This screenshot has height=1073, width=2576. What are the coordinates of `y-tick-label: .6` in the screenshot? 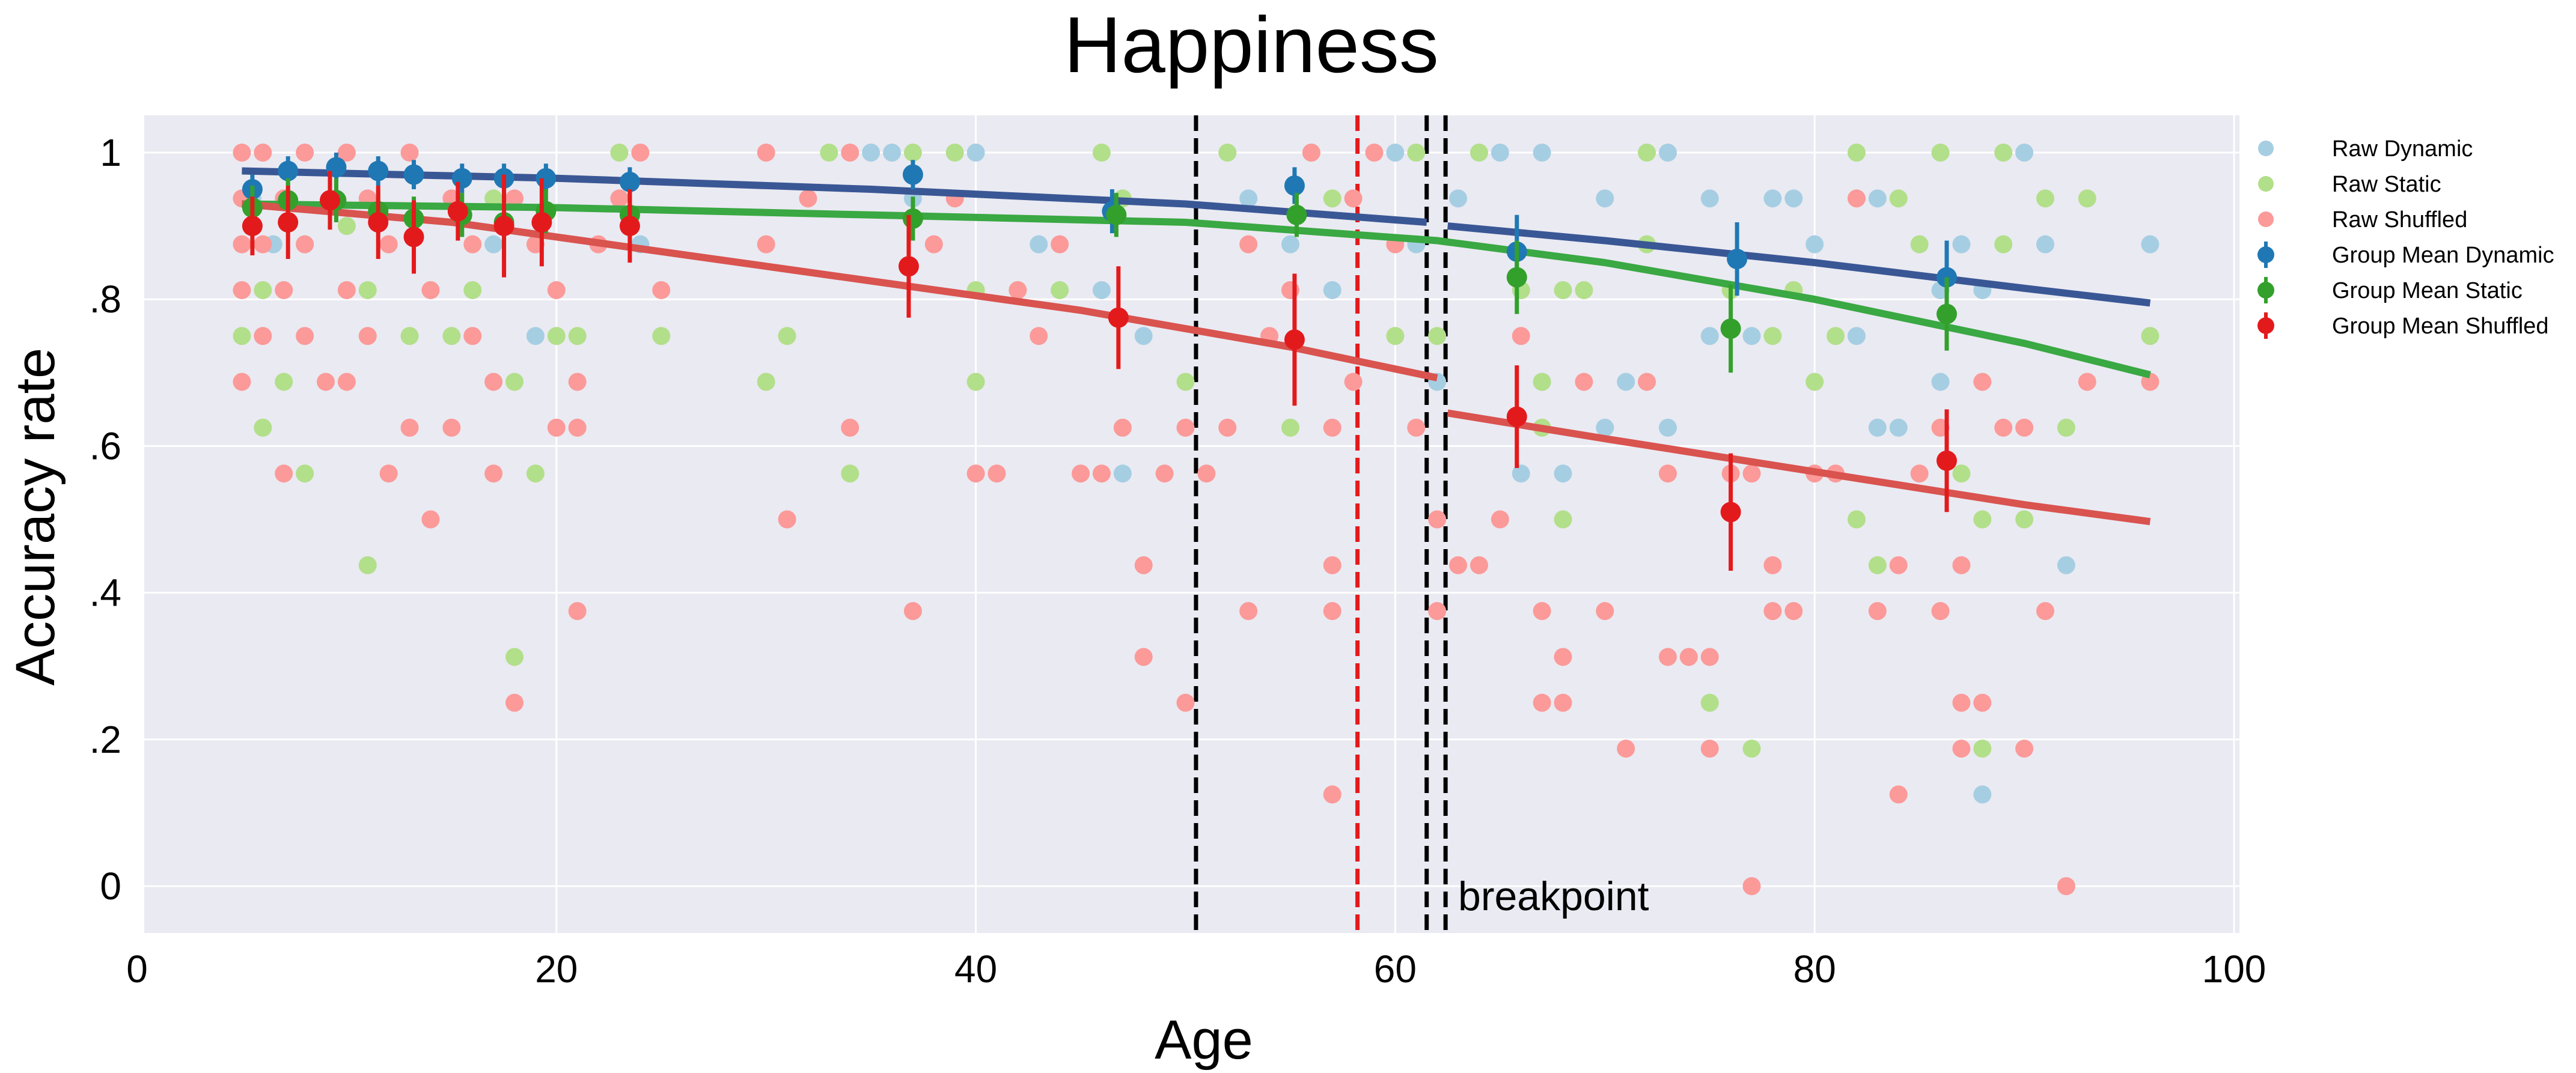 It's located at (105, 445).